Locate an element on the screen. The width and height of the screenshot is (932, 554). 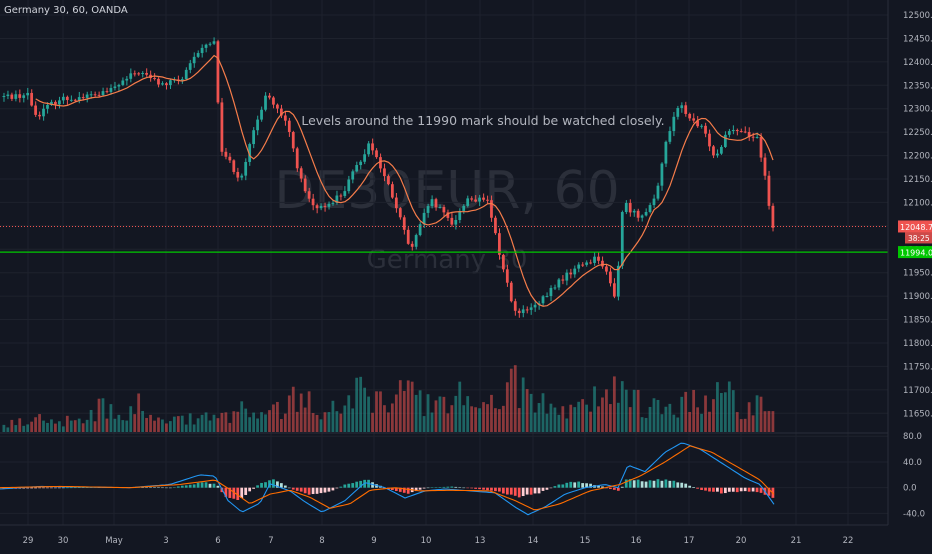
price-levels is located at coordinates (444, 239).